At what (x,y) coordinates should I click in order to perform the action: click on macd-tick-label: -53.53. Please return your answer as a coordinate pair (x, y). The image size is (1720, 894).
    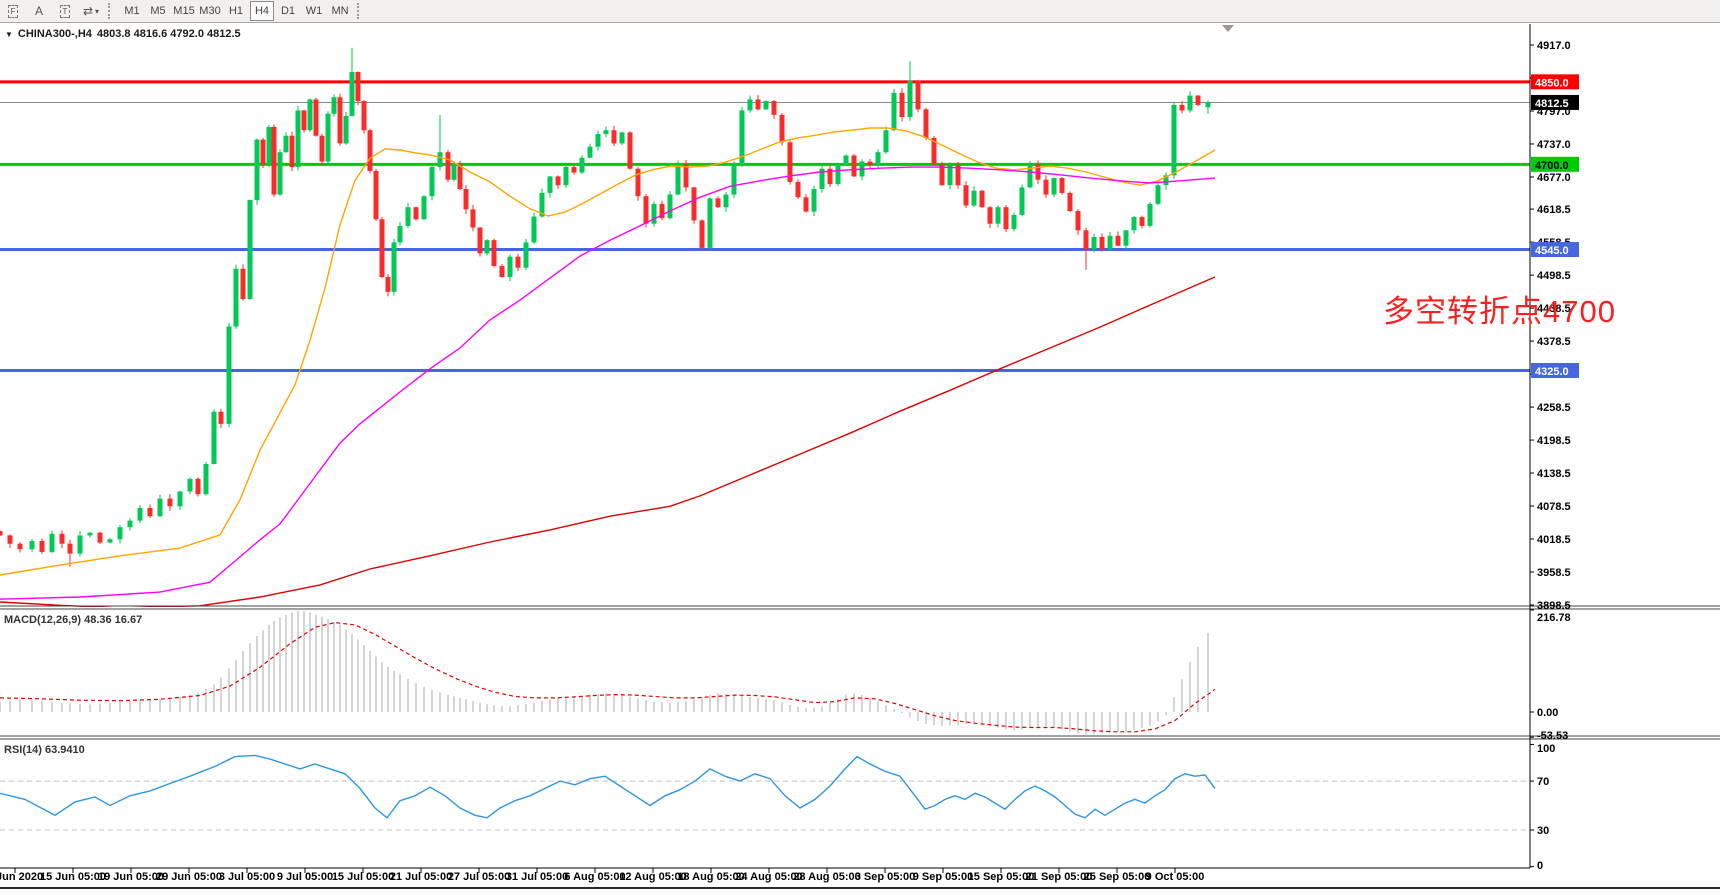
    Looking at the image, I should click on (1552, 736).